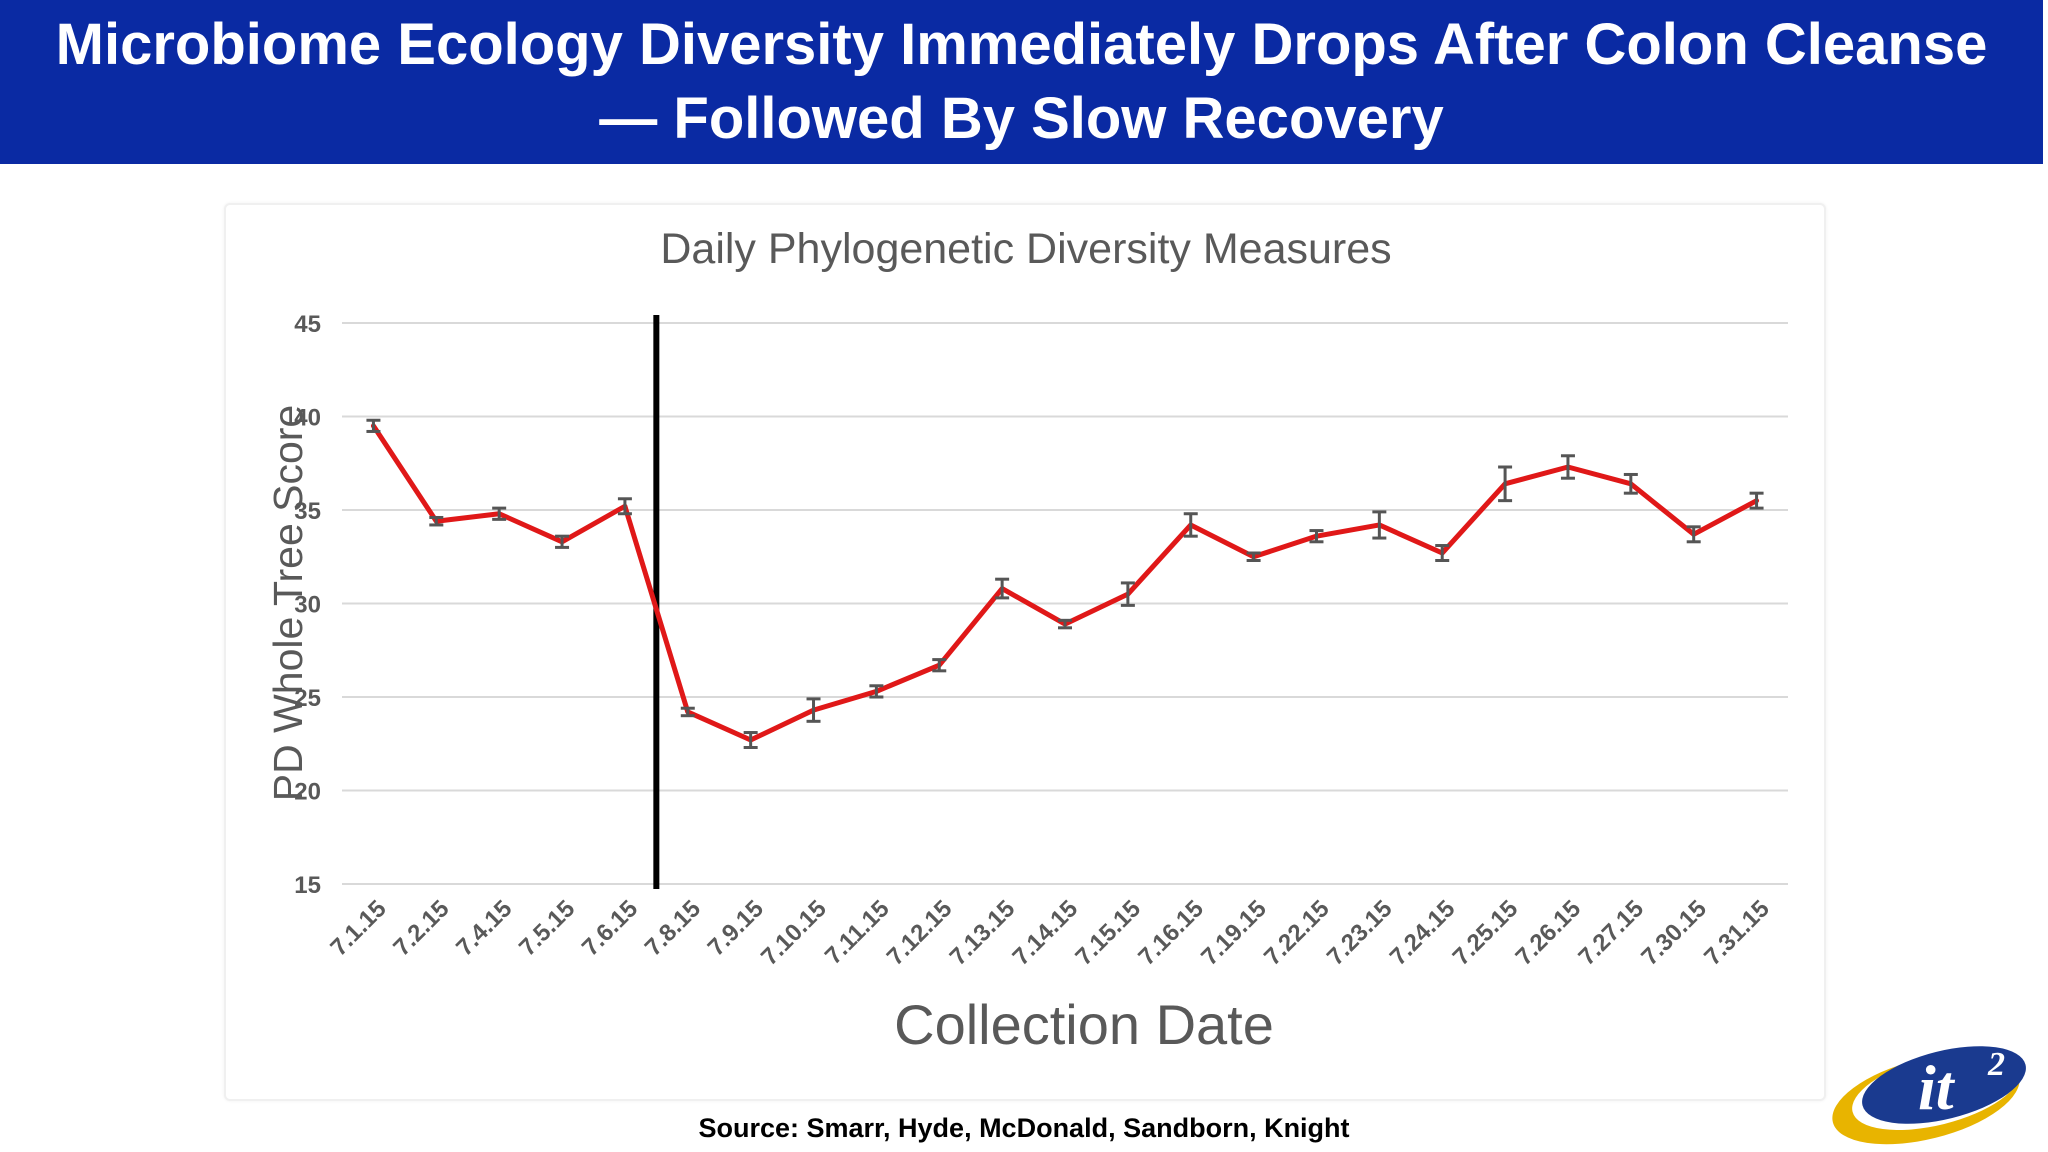  Describe the element at coordinates (1548, 933) in the screenshot. I see `x-tick-label: 7.26.15` at that location.